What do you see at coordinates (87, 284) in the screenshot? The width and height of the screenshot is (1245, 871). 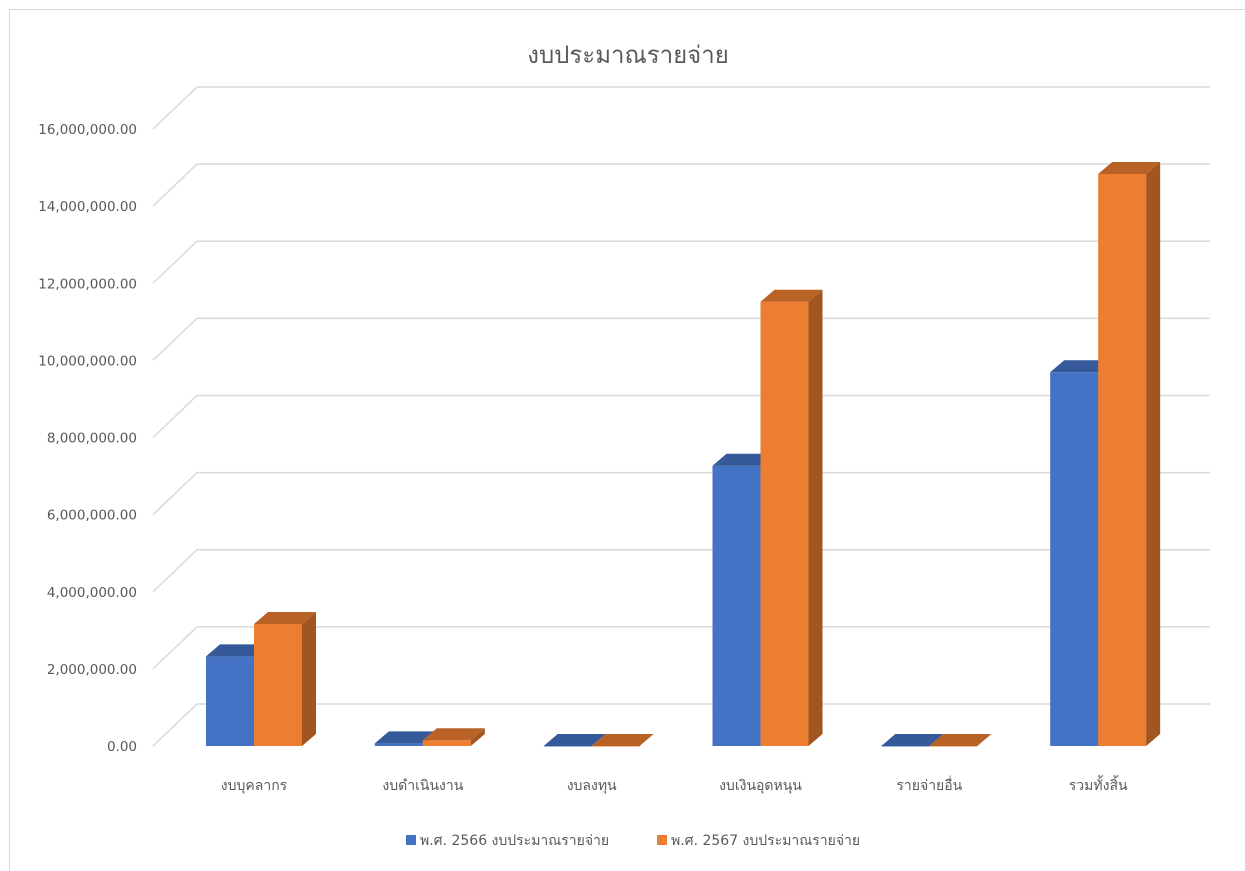 I see `y-tick-label: 12,000,000.00` at bounding box center [87, 284].